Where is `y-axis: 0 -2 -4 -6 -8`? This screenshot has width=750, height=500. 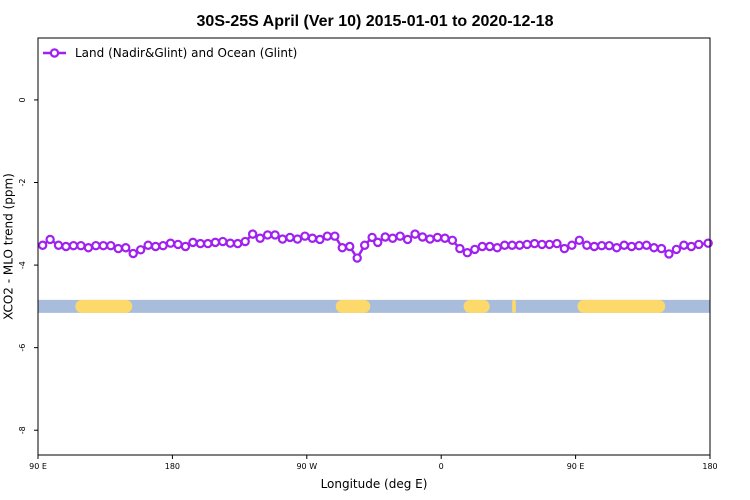 y-axis: 0 -2 -4 -6 -8 is located at coordinates (28, 265).